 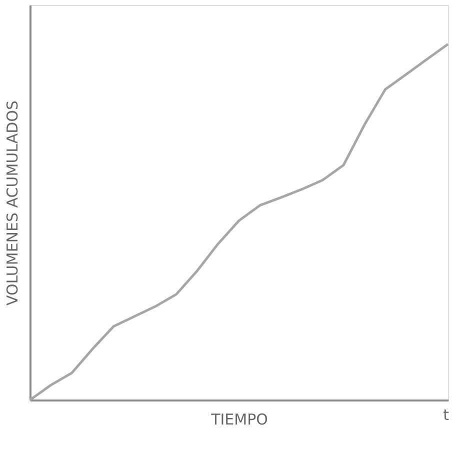 I want to click on x-axis-title: TIEMPO, so click(x=239, y=419).